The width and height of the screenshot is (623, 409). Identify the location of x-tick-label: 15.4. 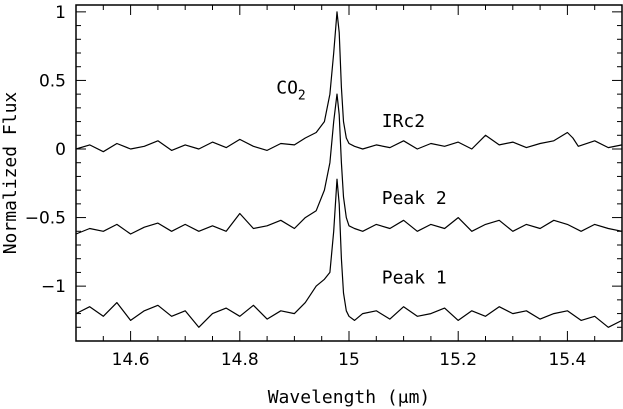
(567, 360).